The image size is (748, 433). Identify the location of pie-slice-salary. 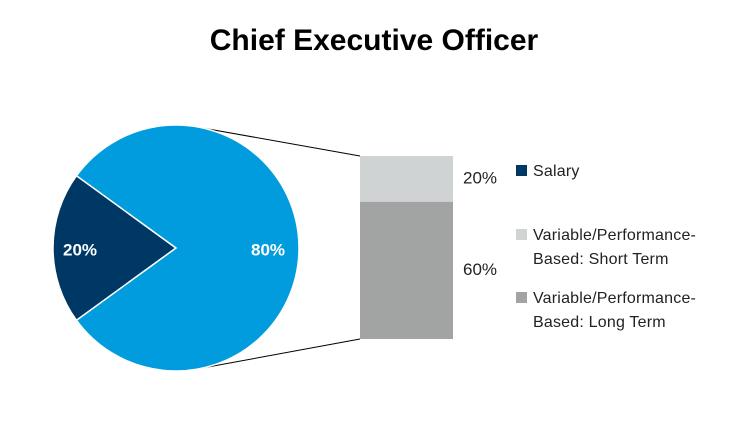
(115, 248).